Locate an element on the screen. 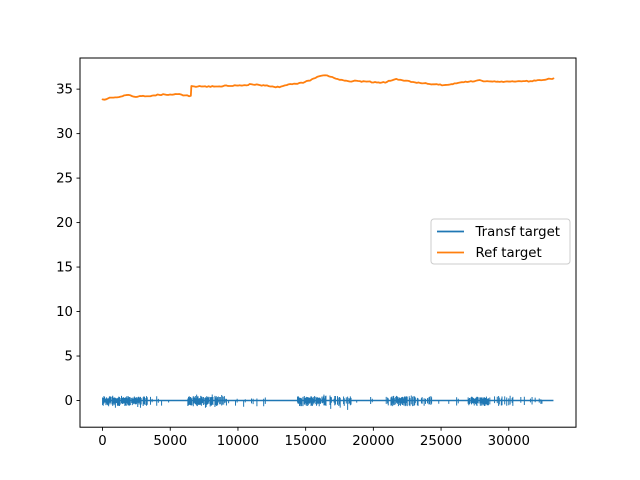 The height and width of the screenshot is (480, 640). x-tick-label: 10000 is located at coordinates (238, 441).